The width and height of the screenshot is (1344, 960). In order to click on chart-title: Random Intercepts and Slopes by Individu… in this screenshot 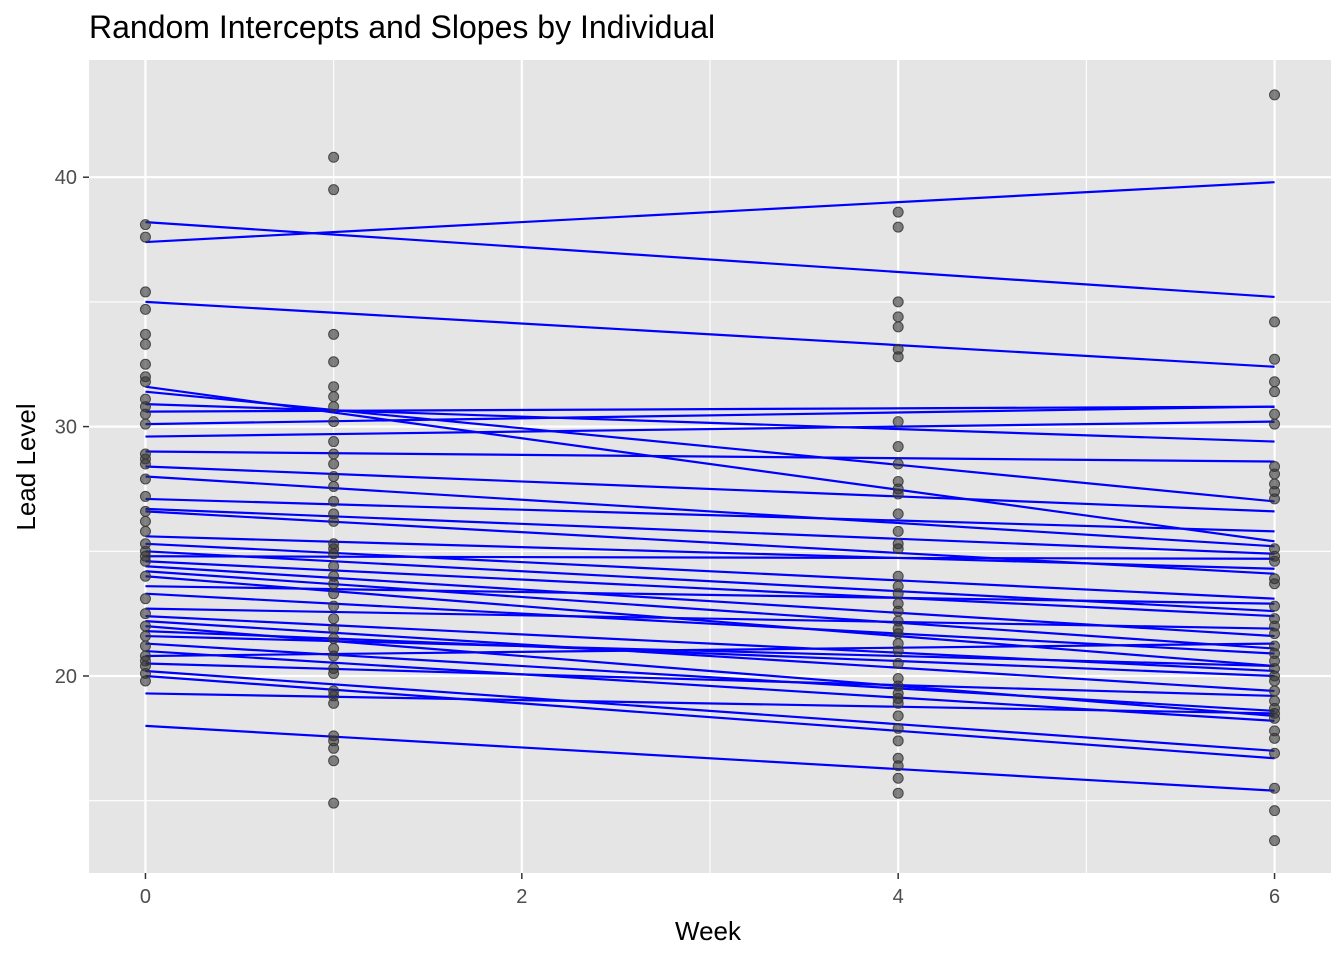, I will do `click(402, 27)`.